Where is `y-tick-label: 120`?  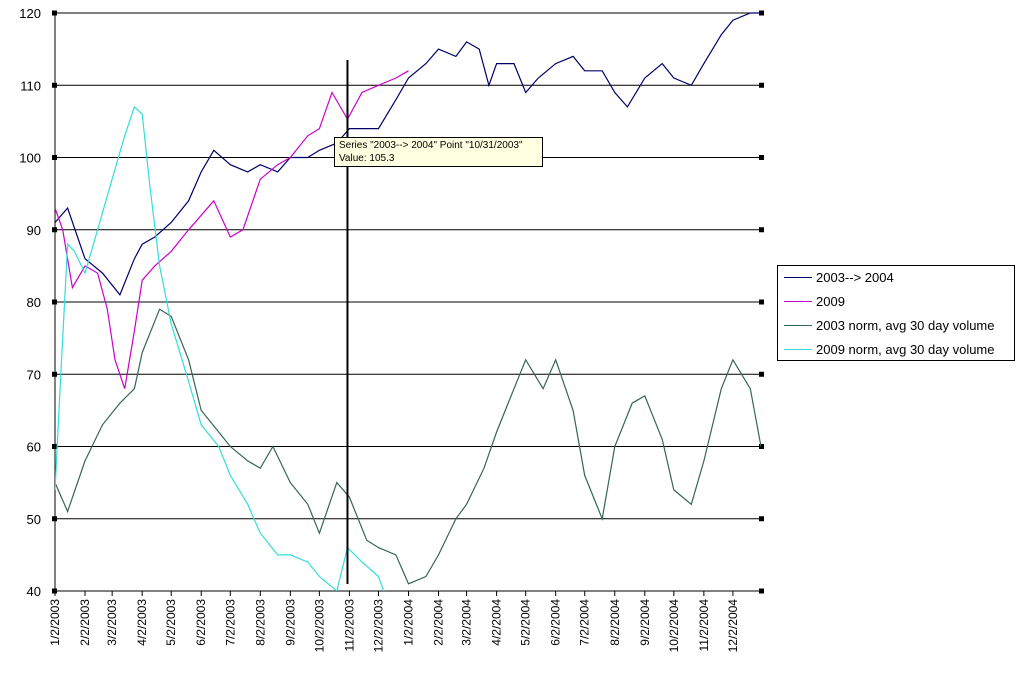 y-tick-label: 120 is located at coordinates (30, 13).